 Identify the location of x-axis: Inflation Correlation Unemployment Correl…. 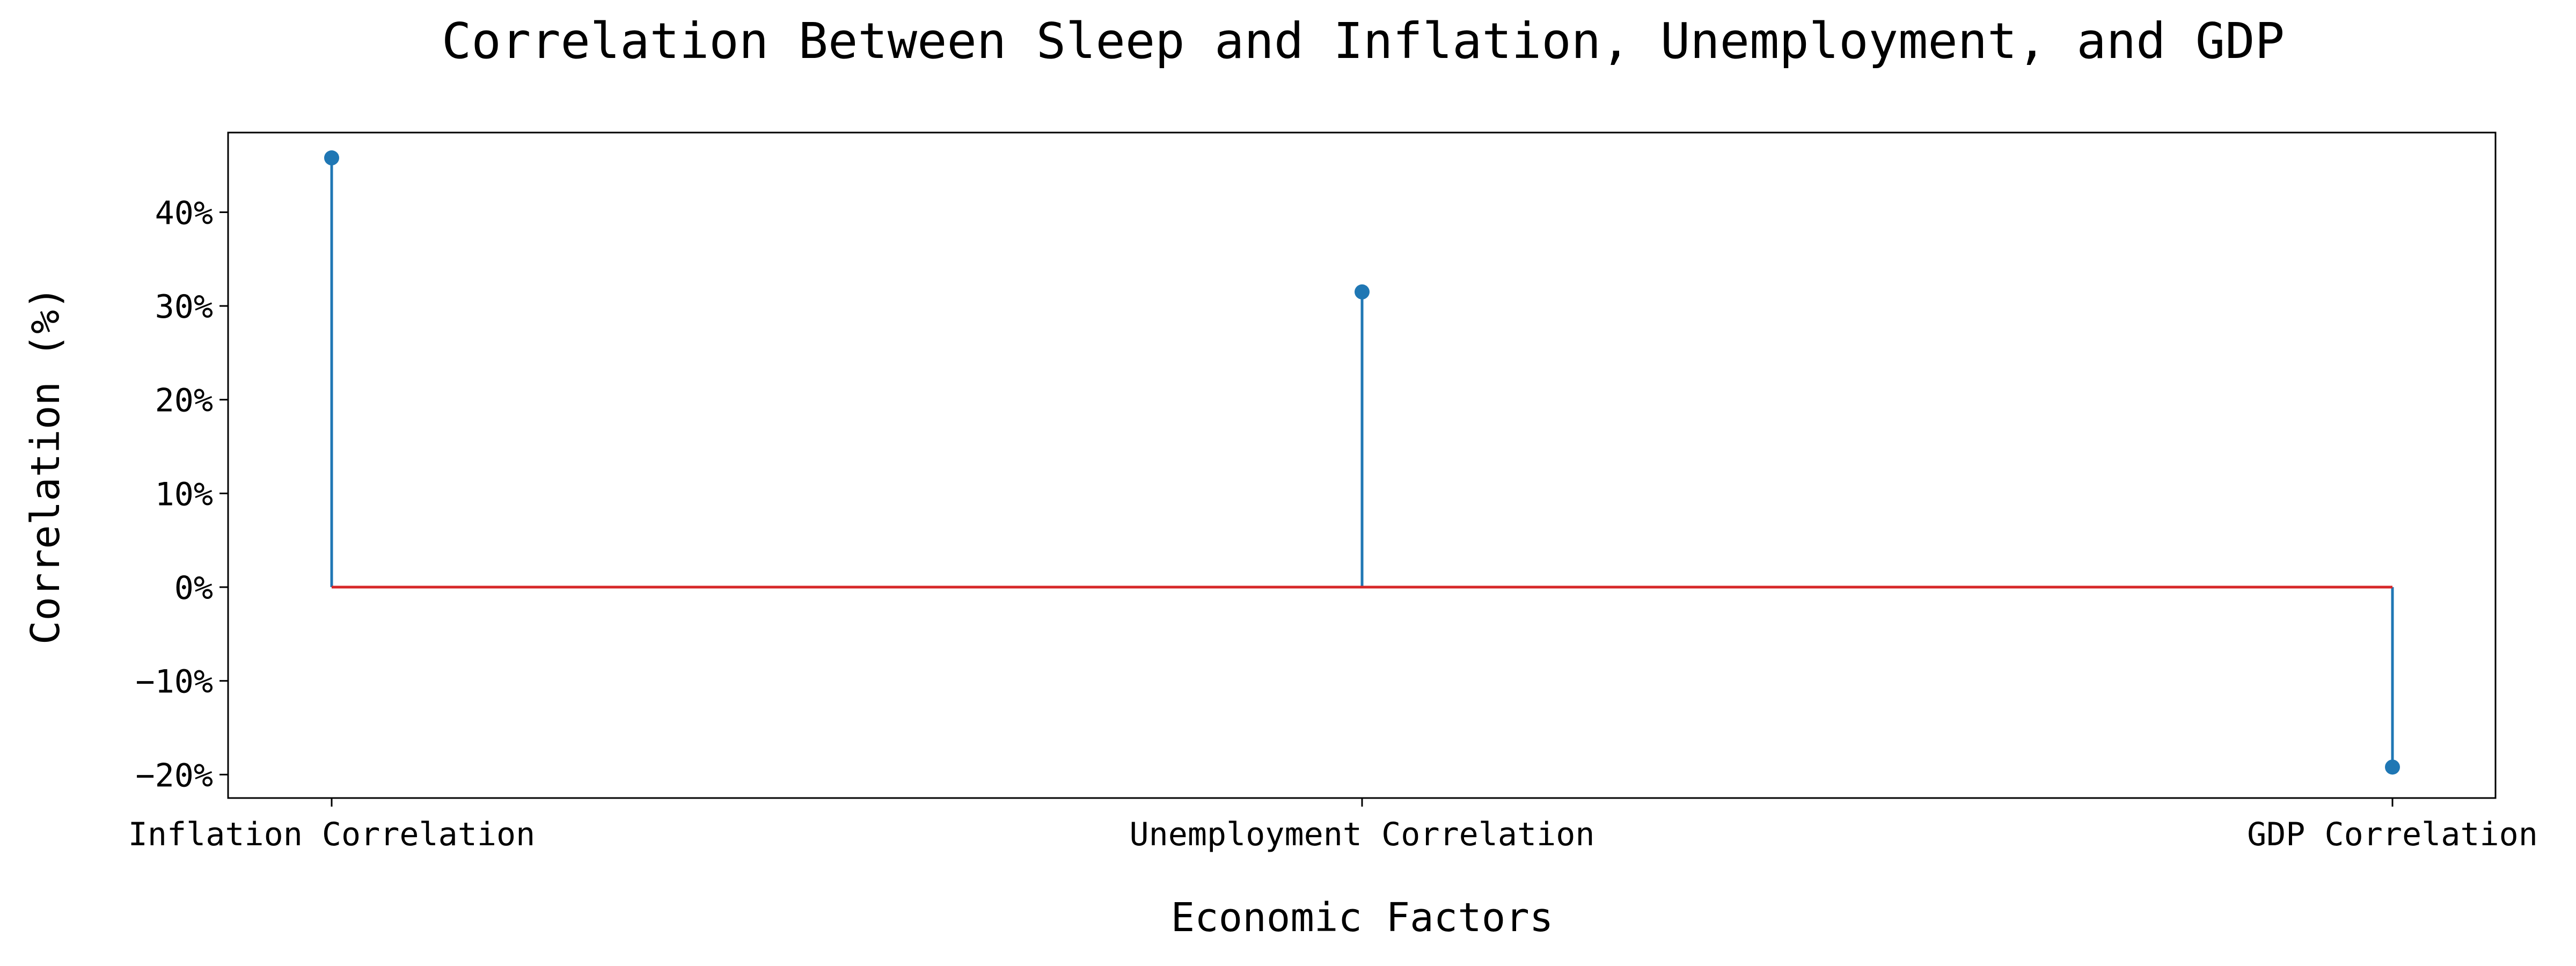
(1333, 825).